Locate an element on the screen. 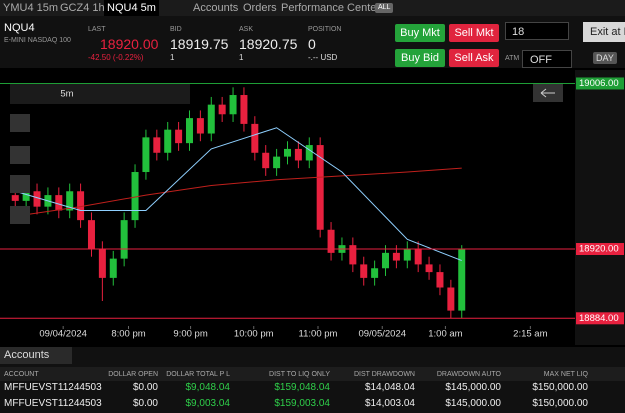 This screenshot has height=413, width=625. tif-button: DAY is located at coordinates (605, 58).